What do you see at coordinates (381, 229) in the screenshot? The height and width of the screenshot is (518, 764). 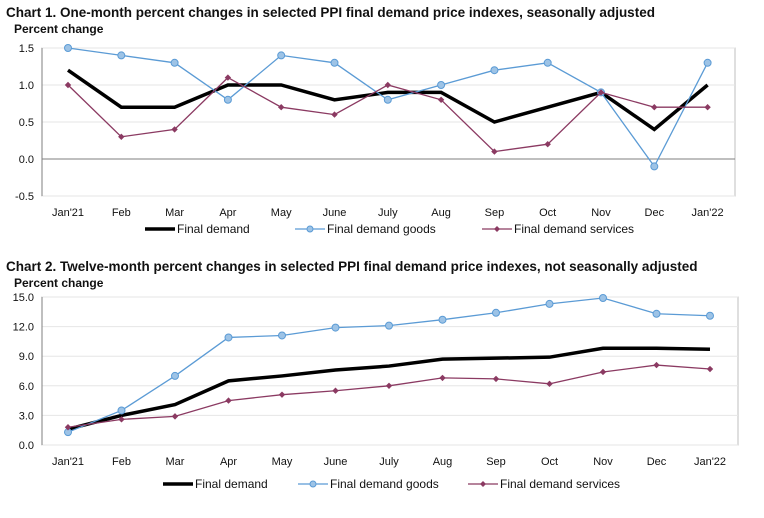 I see `chart1-legend-label-goods: Final demand goods` at bounding box center [381, 229].